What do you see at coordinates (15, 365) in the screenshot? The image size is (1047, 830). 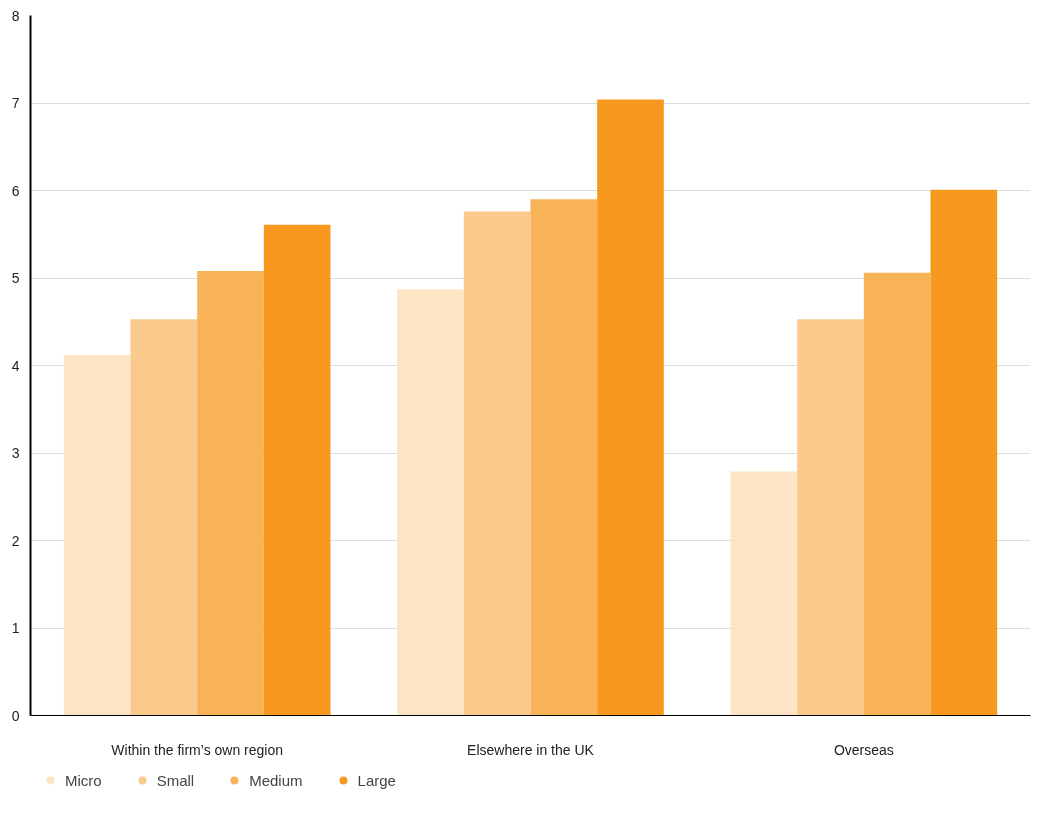 I see `y-tick-label: 4` at bounding box center [15, 365].